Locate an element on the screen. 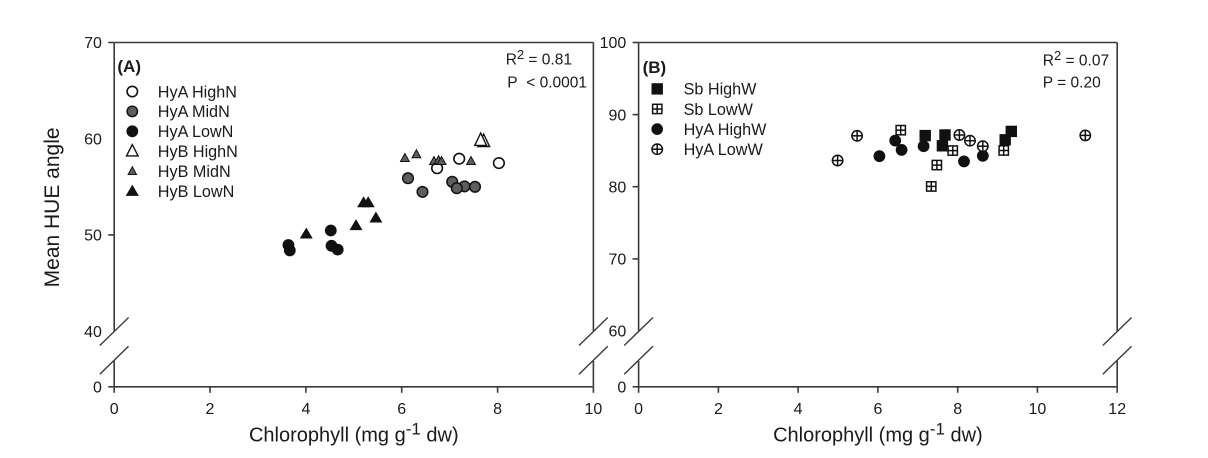  svg-text: HyB HighN is located at coordinates (198, 152).